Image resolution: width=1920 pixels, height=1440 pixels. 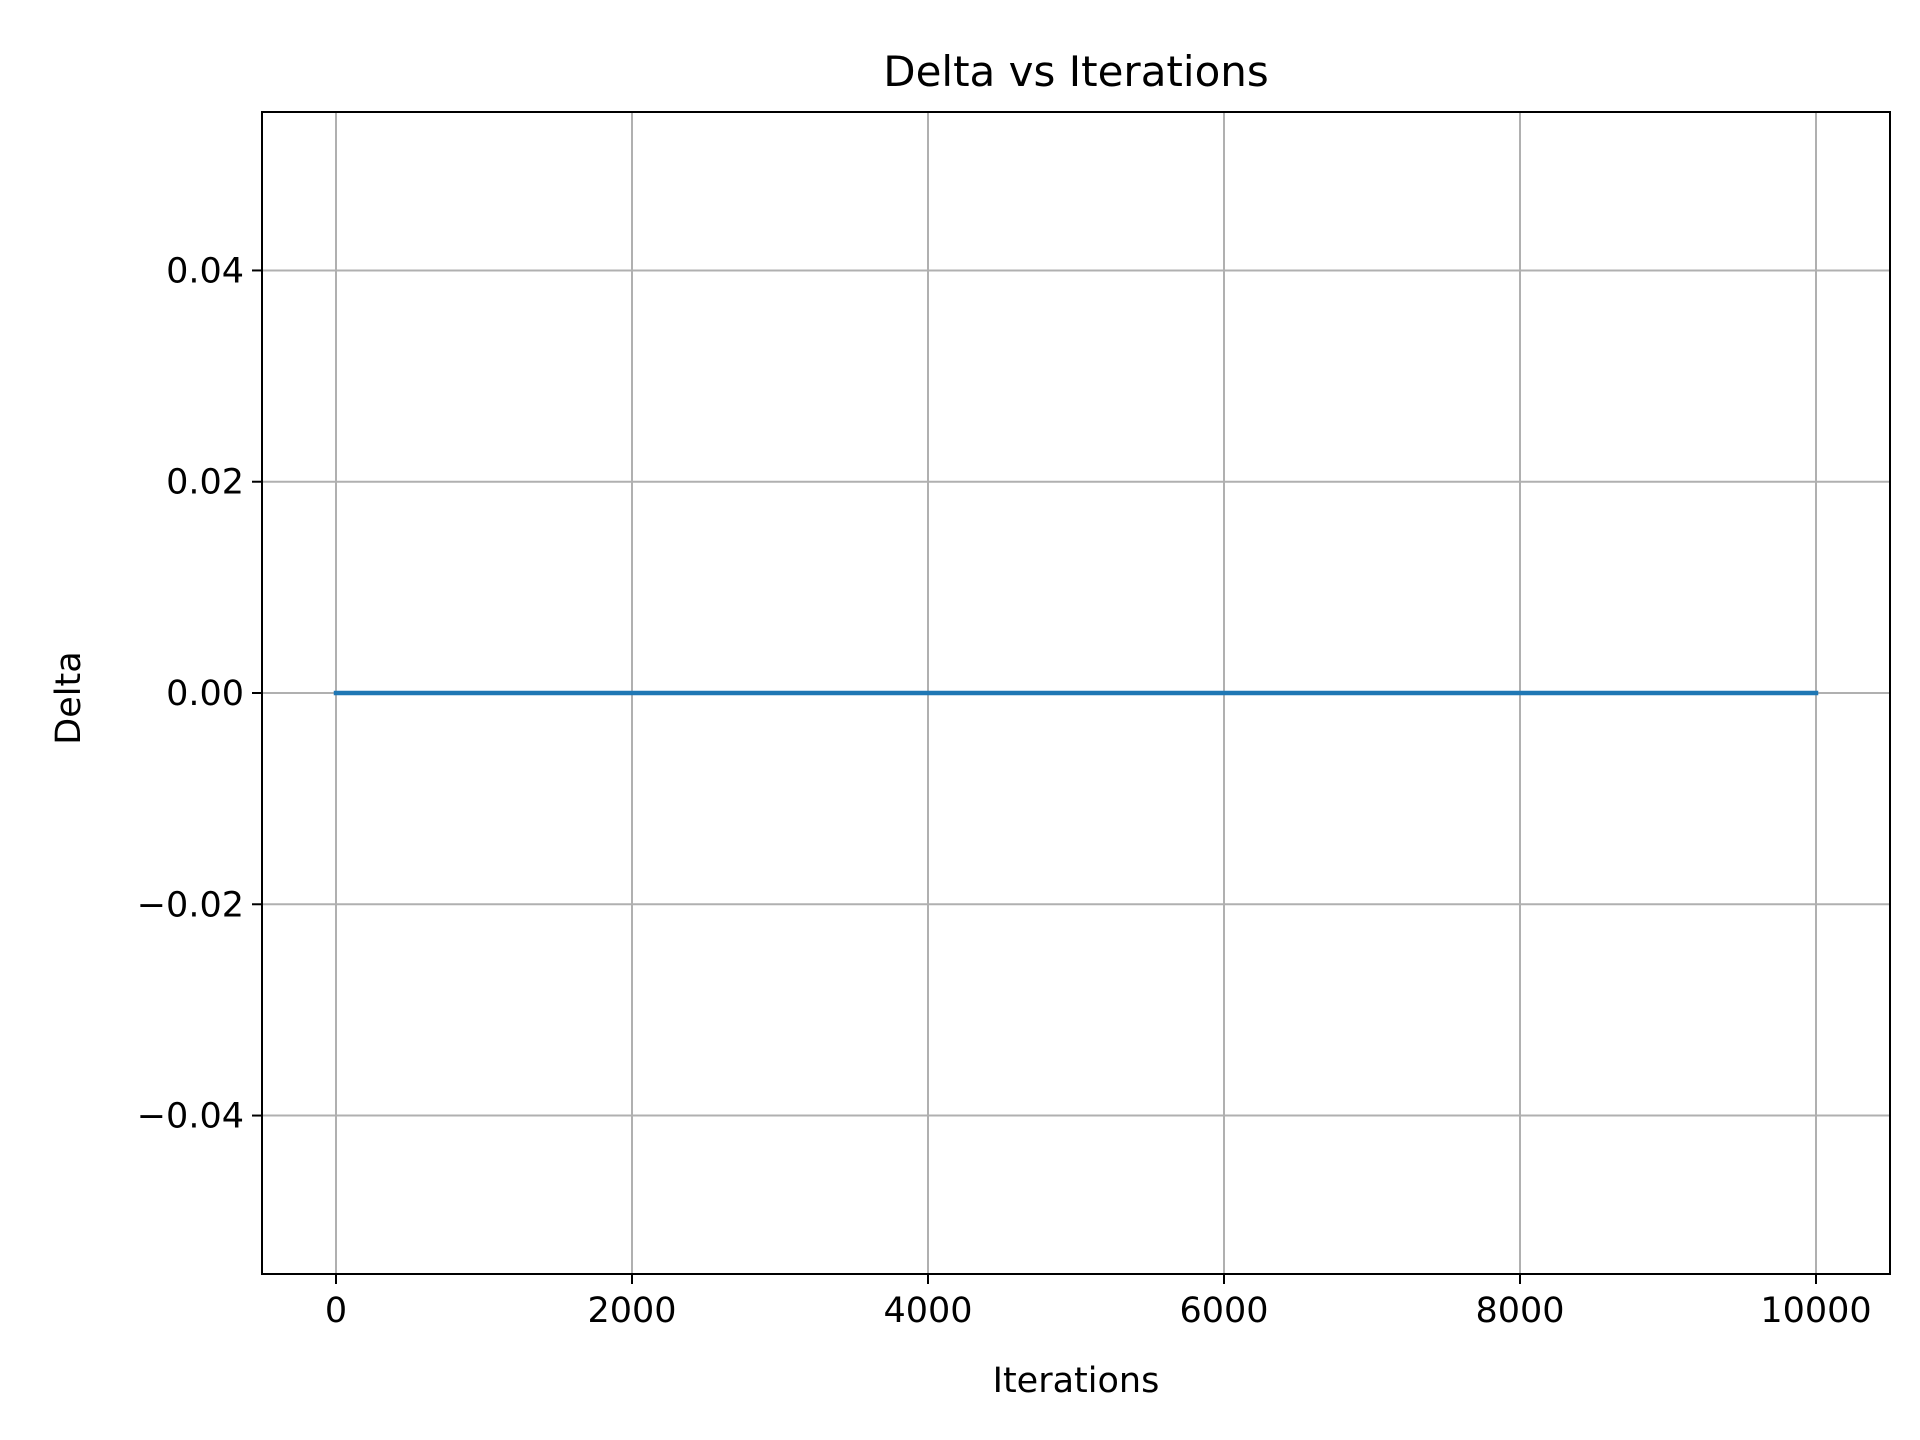 I want to click on chart-title: Delta vs Iterations, so click(x=1076, y=71).